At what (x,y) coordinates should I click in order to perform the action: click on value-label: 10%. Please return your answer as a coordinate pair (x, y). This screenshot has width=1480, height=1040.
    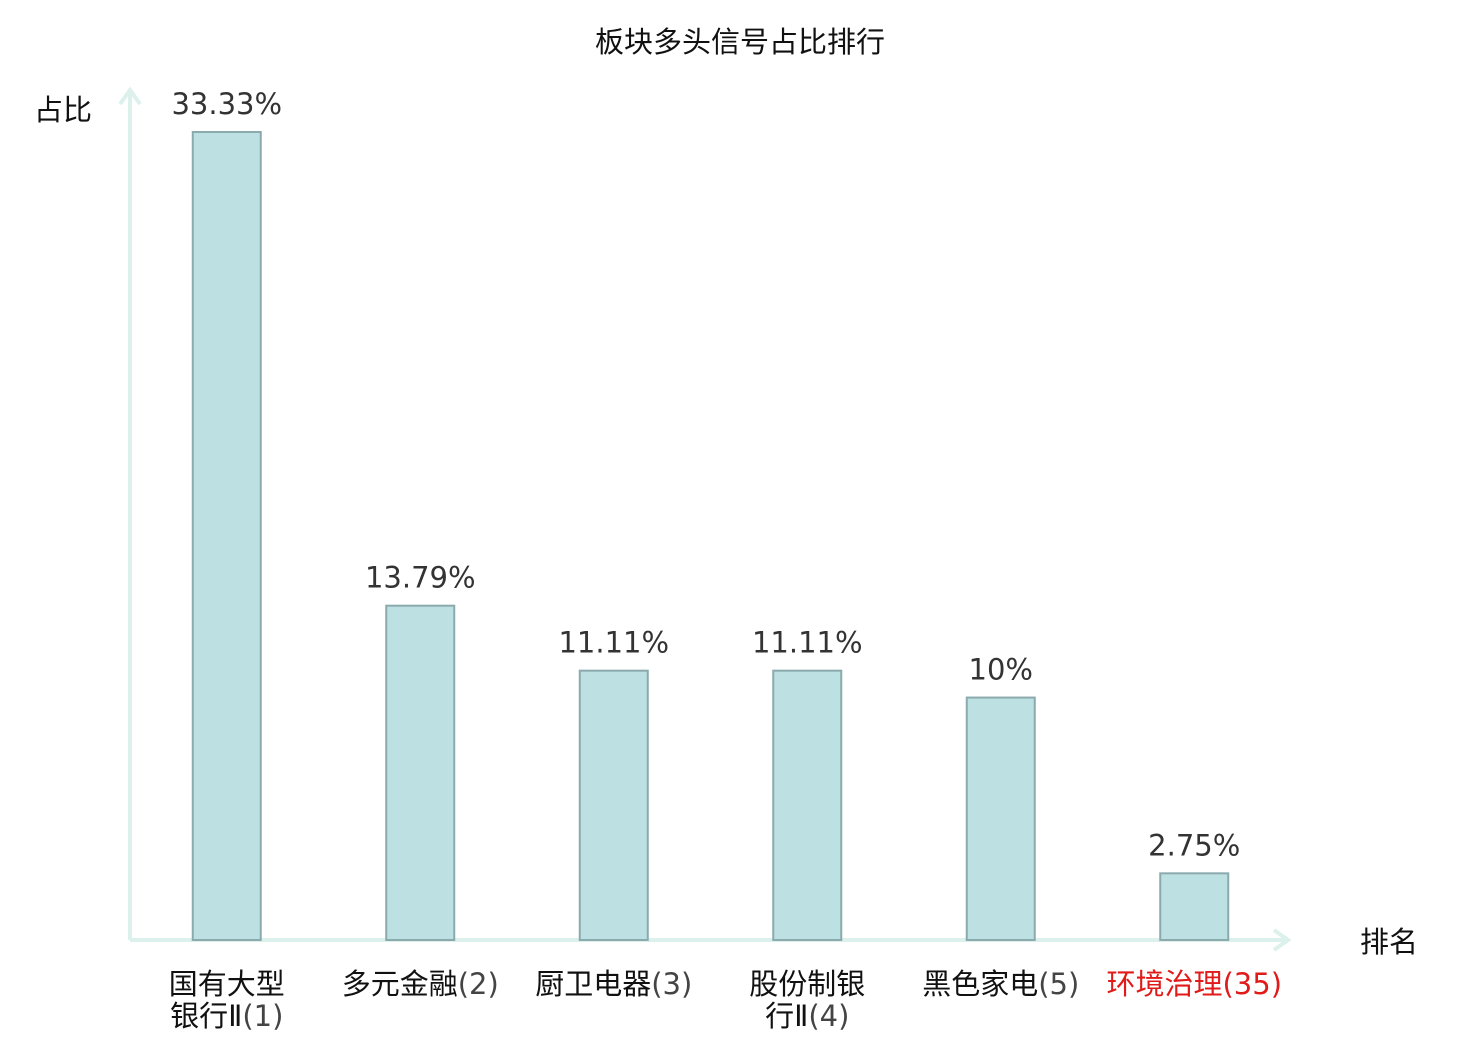
    Looking at the image, I should click on (1001, 670).